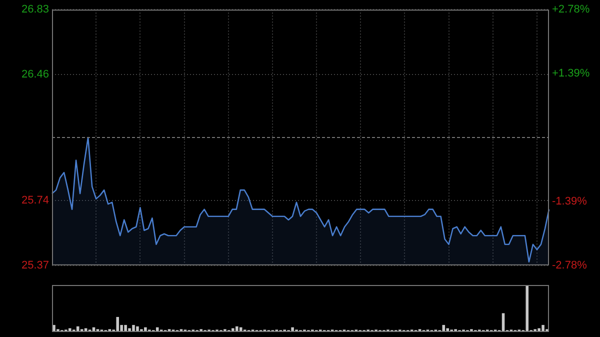  I want to click on y2-tick-label: -2.78%, so click(570, 265).